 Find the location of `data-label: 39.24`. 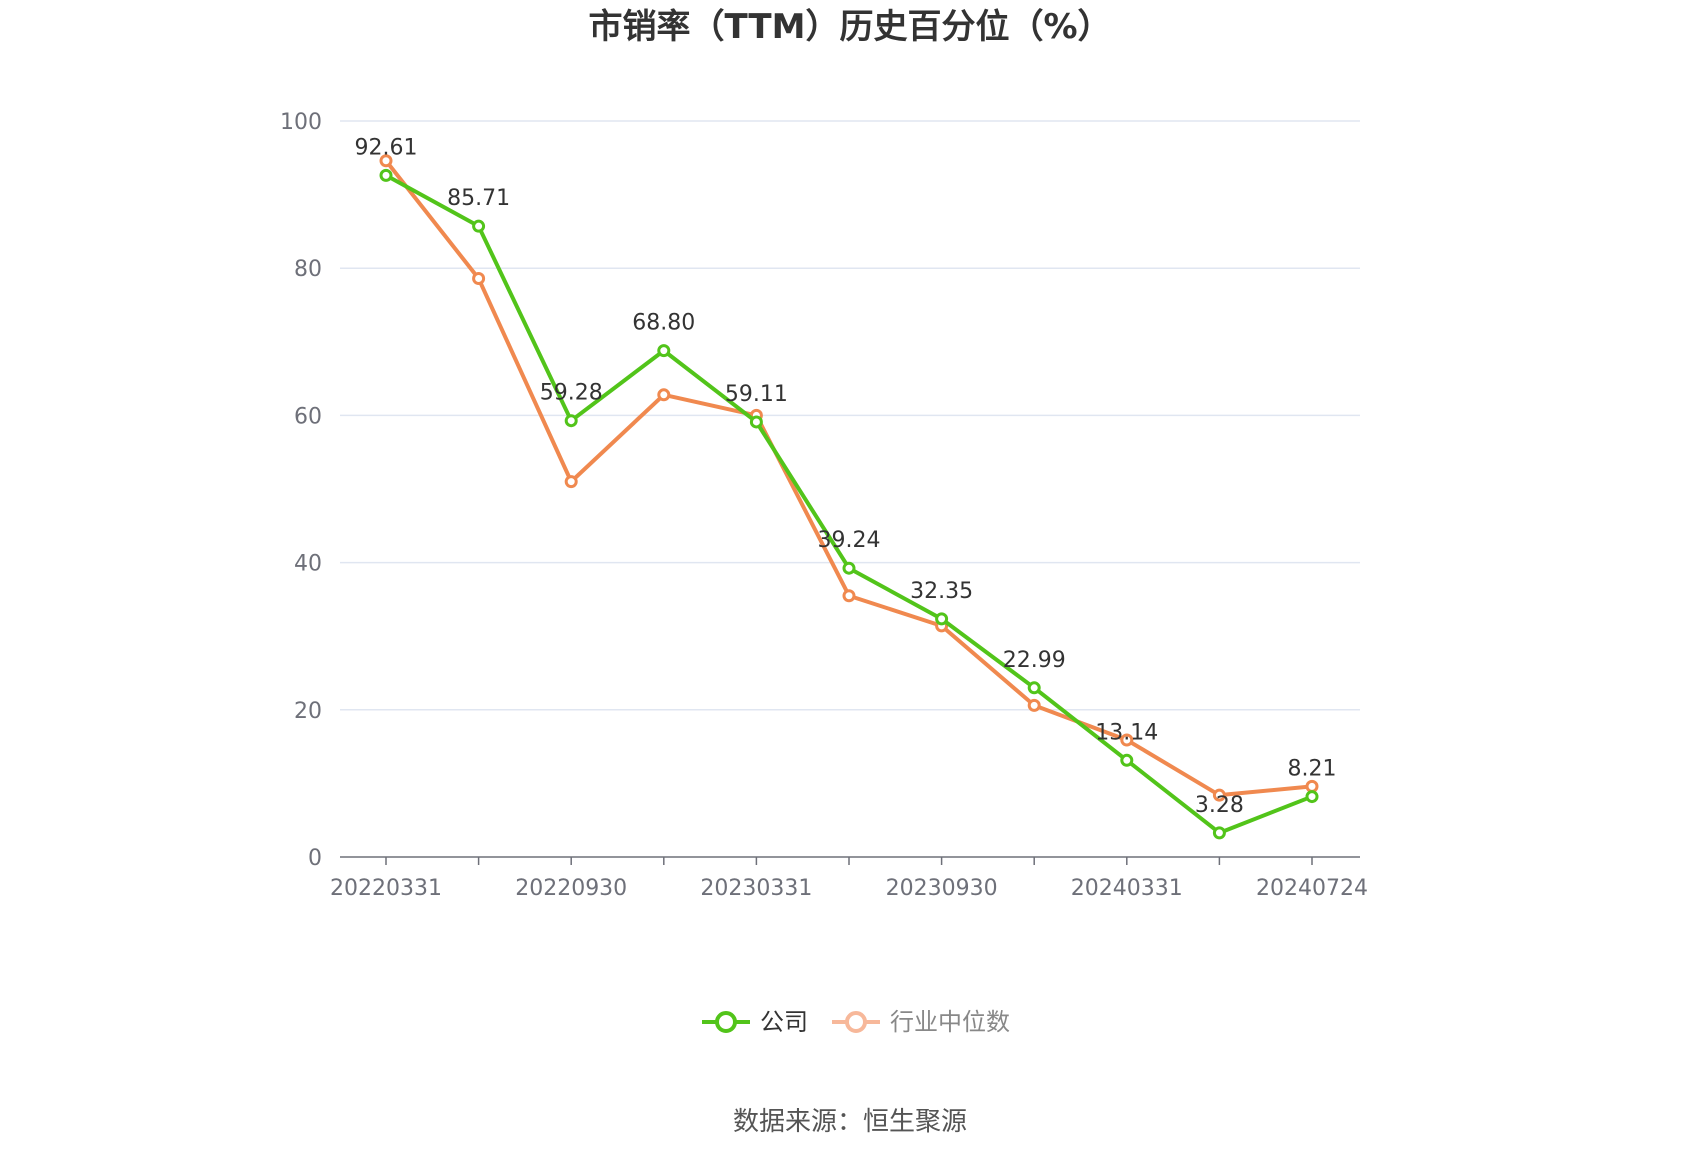

data-label: 39.24 is located at coordinates (849, 540).